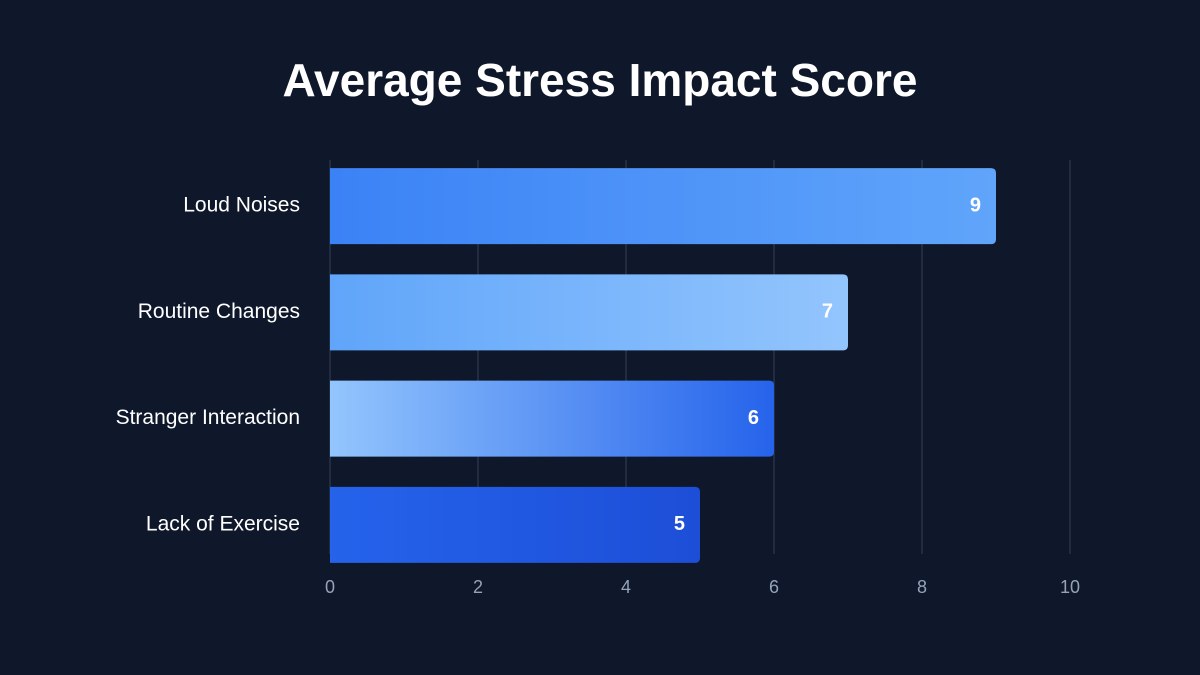 The image size is (1200, 675). I want to click on x-tick-label: 0, so click(330, 587).